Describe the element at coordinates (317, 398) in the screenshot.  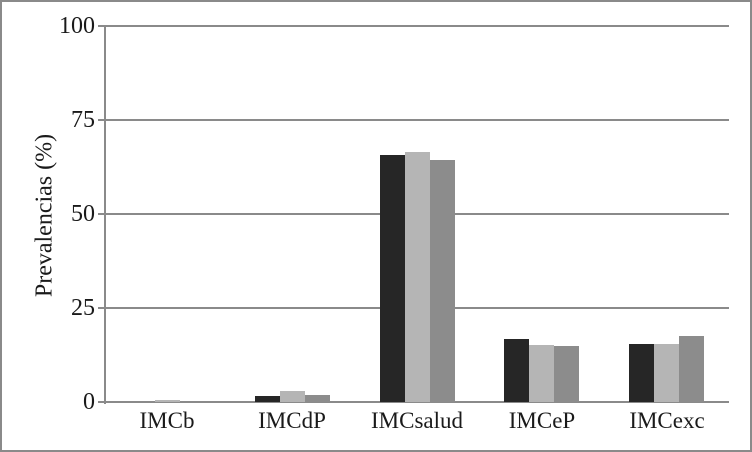
I see `bar-medium-gray-IMCdP` at that location.